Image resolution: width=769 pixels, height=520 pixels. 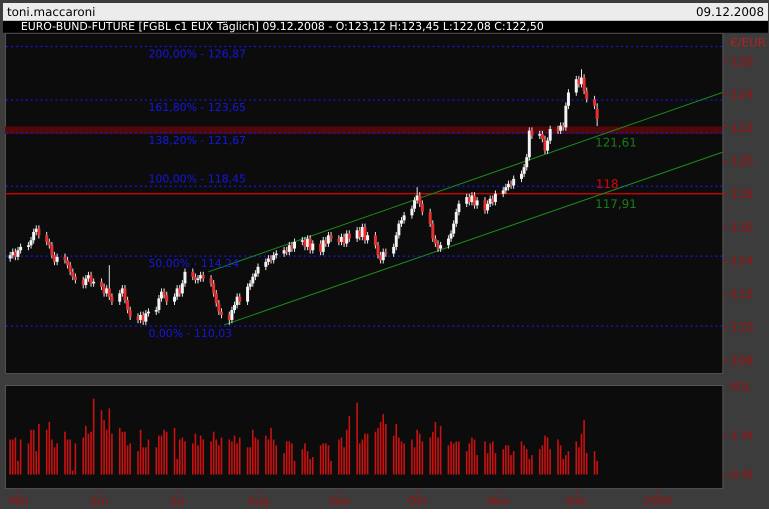 What do you see at coordinates (658, 501) in the screenshot?
I see `x-tick-label: 2009` at bounding box center [658, 501].